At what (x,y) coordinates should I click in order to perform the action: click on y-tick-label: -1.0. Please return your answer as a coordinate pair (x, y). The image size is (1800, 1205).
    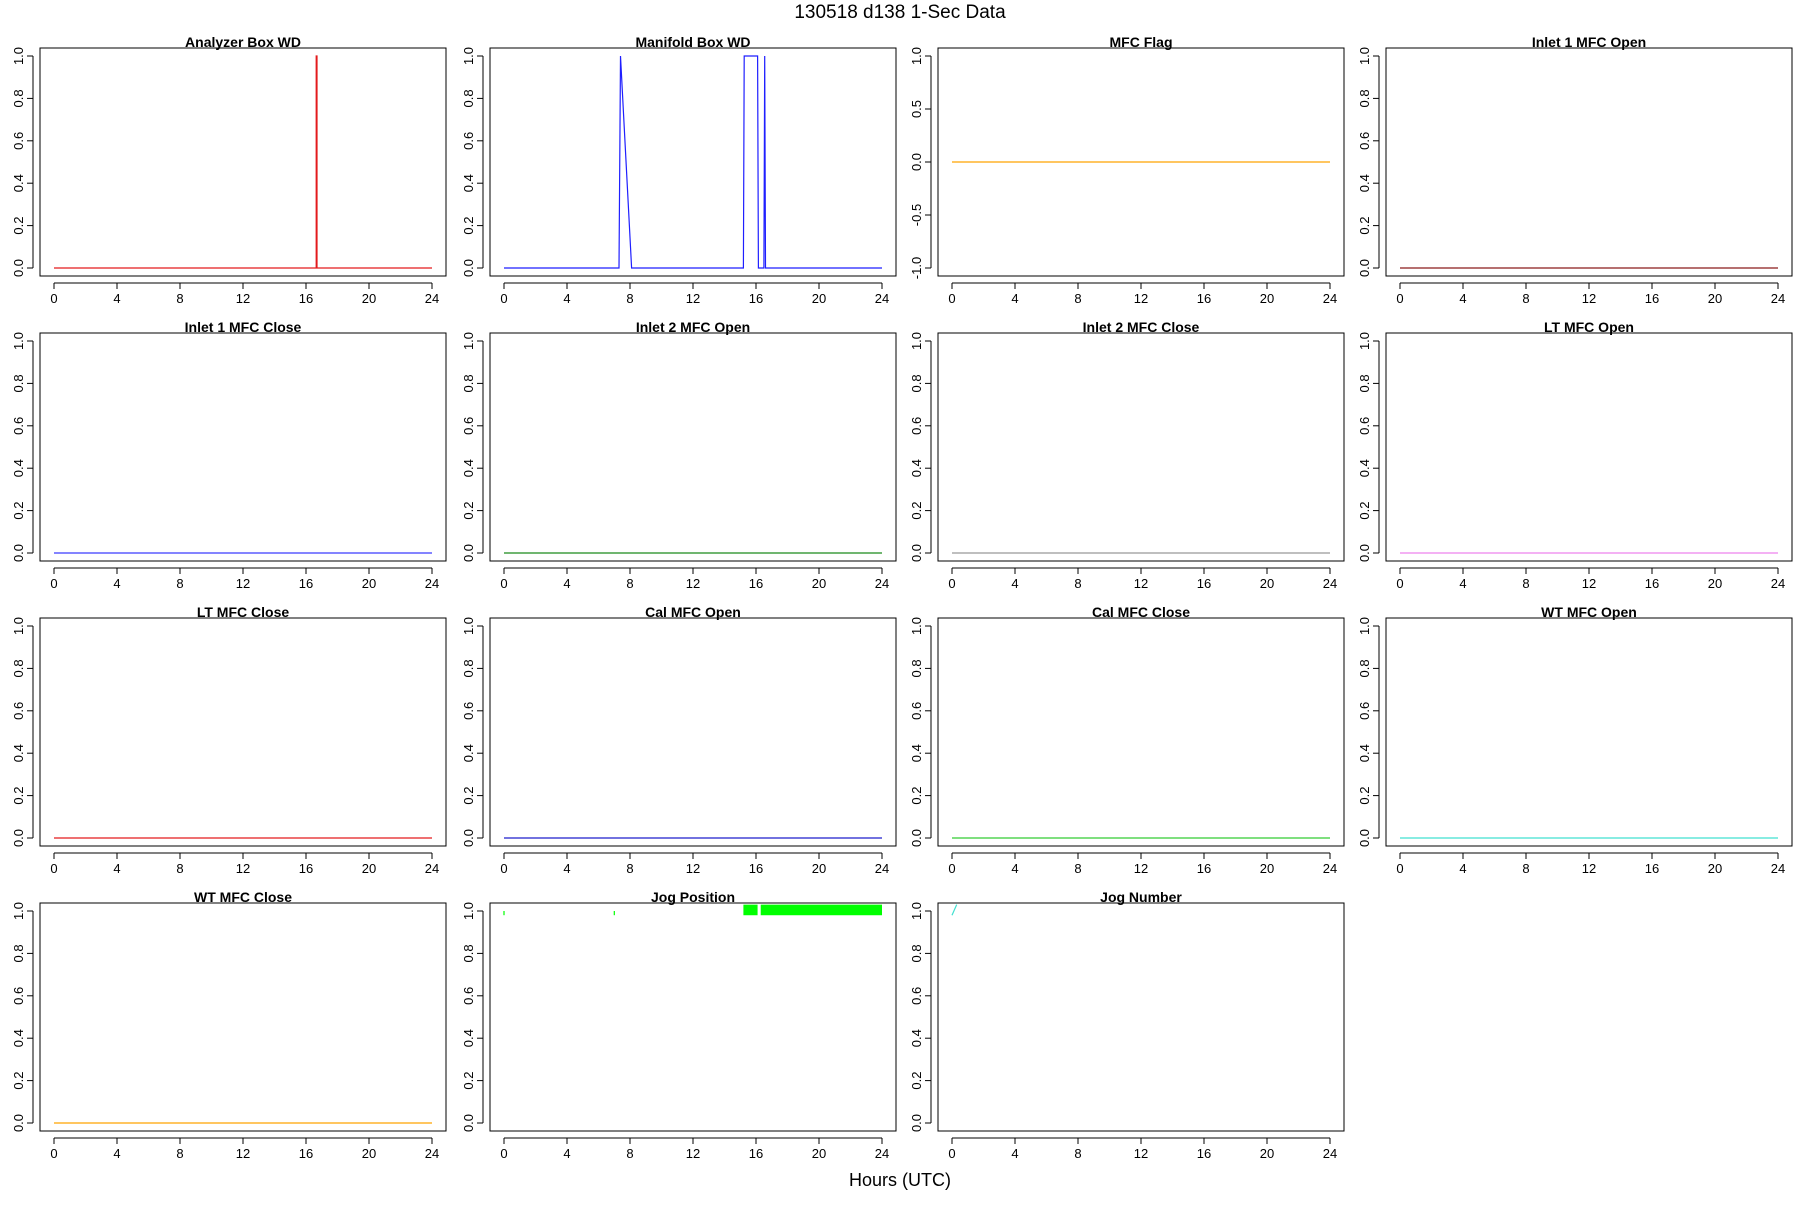
    Looking at the image, I should click on (916, 268).